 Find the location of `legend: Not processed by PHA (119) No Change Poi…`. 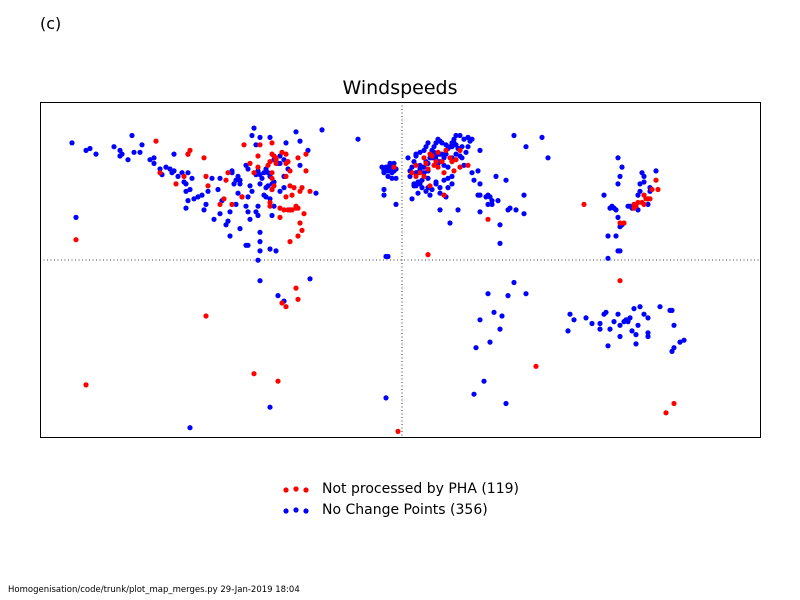

legend: Not processed by PHA (119) No Change Poi… is located at coordinates (400, 499).